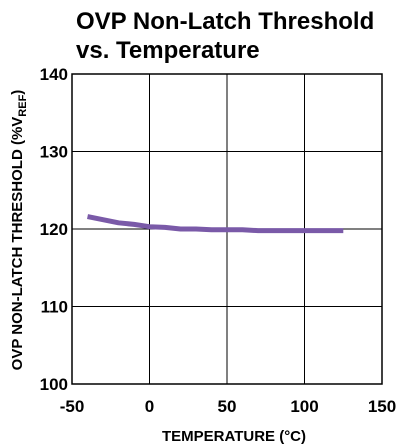  Describe the element at coordinates (54, 74) in the screenshot. I see `y-tick-label: 140` at that location.